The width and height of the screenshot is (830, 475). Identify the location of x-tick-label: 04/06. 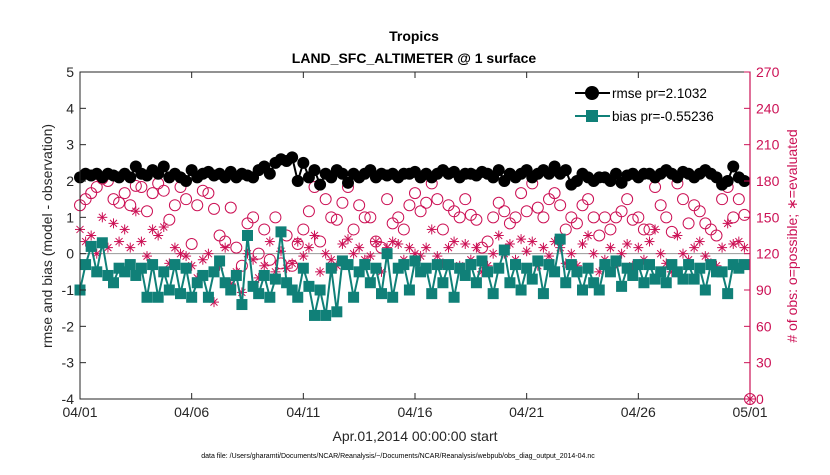
(191, 412).